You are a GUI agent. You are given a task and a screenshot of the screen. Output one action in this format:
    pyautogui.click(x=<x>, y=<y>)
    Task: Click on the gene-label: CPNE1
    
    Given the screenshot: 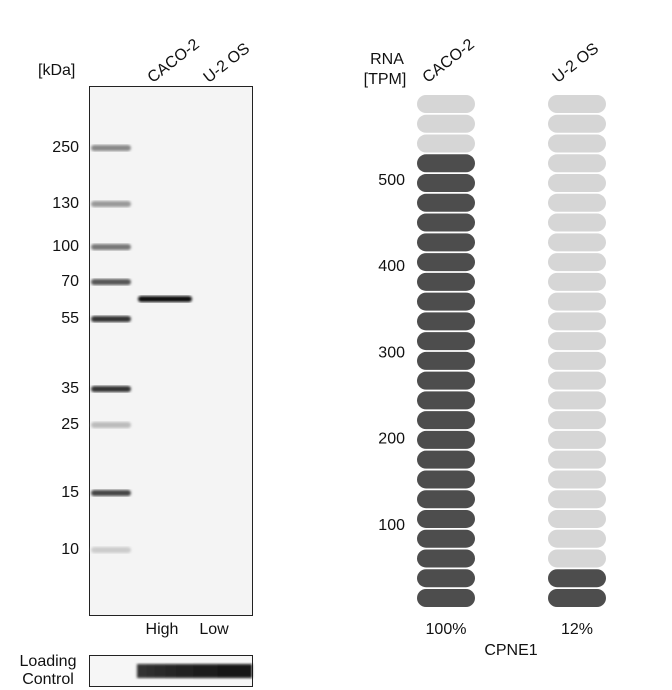 What is the action you would take?
    pyautogui.click(x=510, y=650)
    